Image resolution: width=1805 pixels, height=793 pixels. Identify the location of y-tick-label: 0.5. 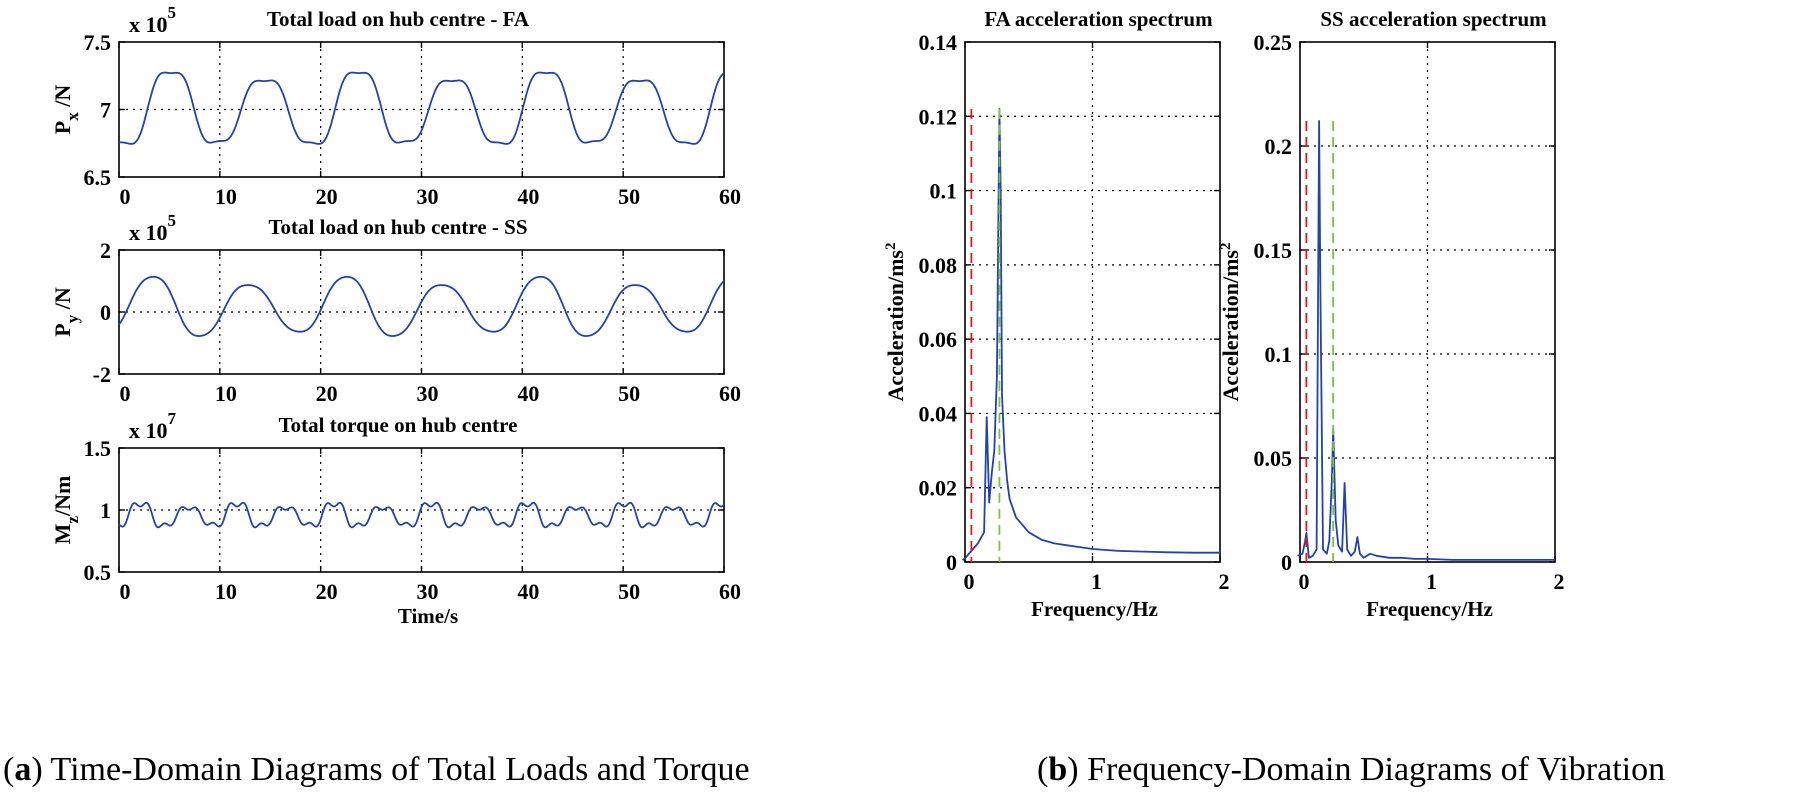
(98, 572).